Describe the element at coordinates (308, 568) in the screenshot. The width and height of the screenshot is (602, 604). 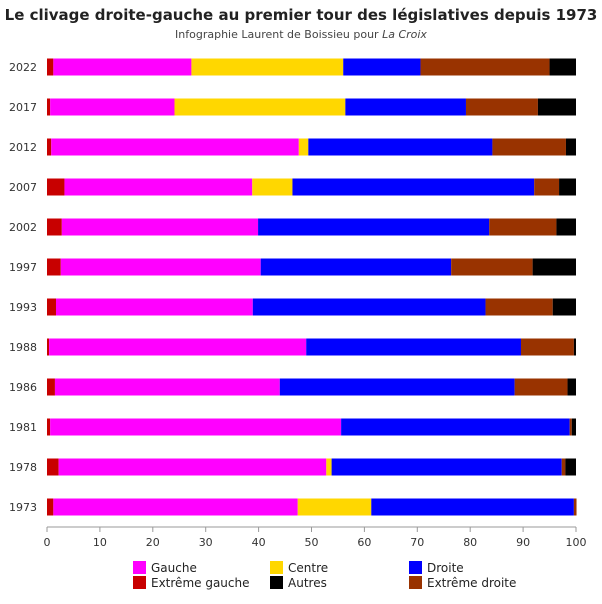
I see `legend-label-centre: Centre` at that location.